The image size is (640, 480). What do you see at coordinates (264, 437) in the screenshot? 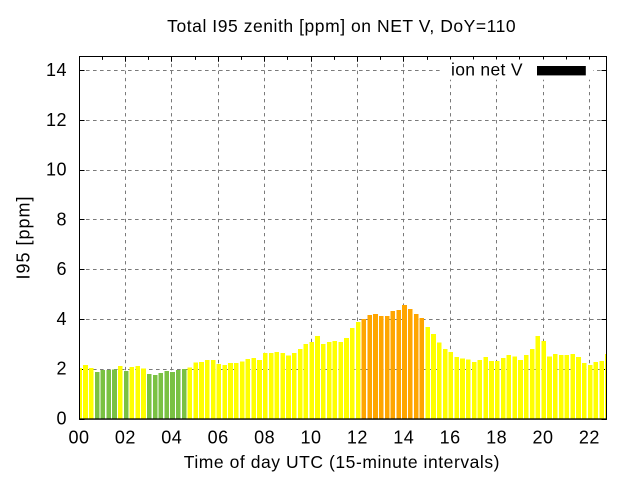
I see `svg-text: 08` at bounding box center [264, 437].